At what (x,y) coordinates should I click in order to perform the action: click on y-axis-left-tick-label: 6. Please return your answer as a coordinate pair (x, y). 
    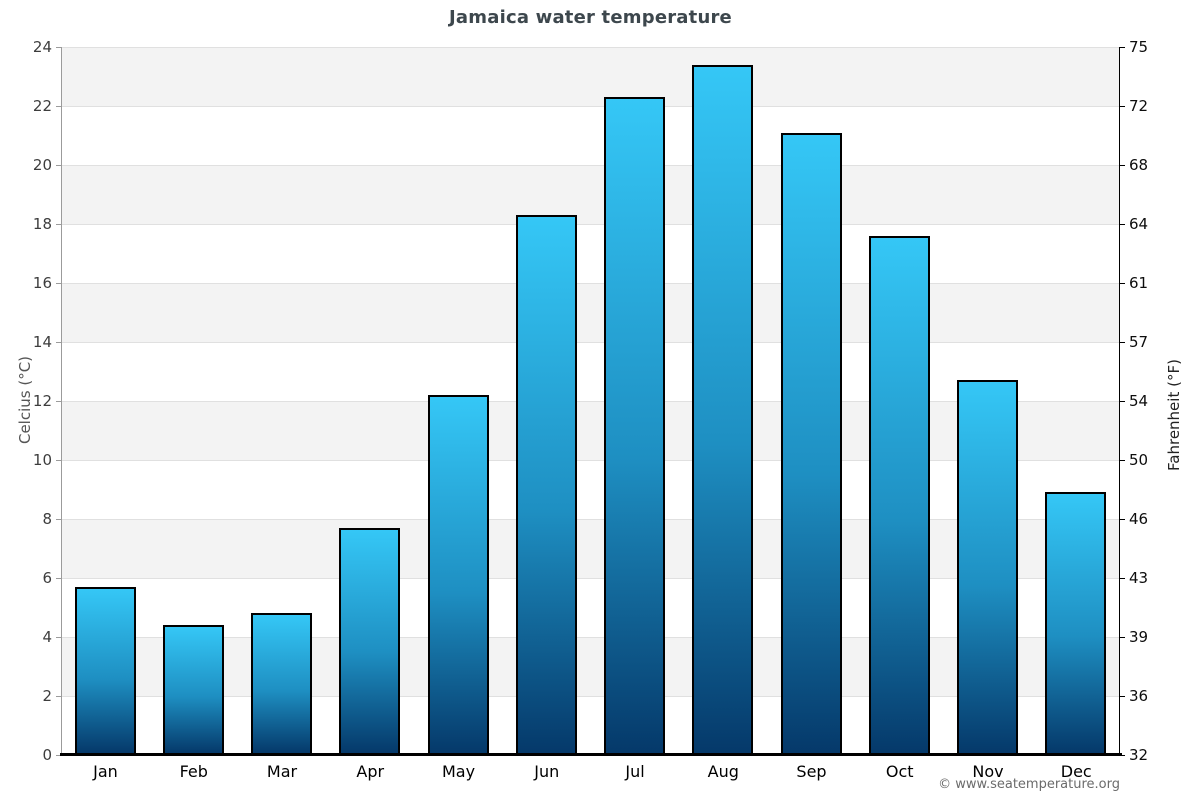
    Looking at the image, I should click on (47, 578).